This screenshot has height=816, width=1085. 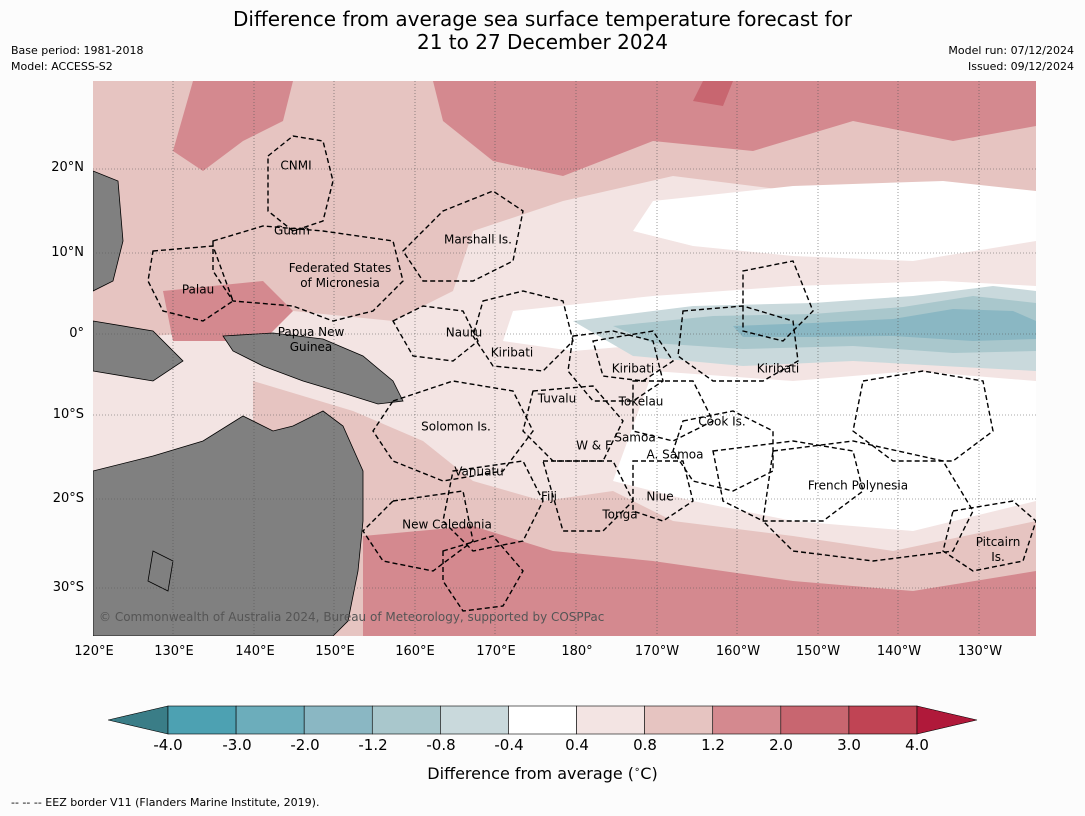 I want to click on label-png: Papua New Guinea, so click(x=311, y=340).